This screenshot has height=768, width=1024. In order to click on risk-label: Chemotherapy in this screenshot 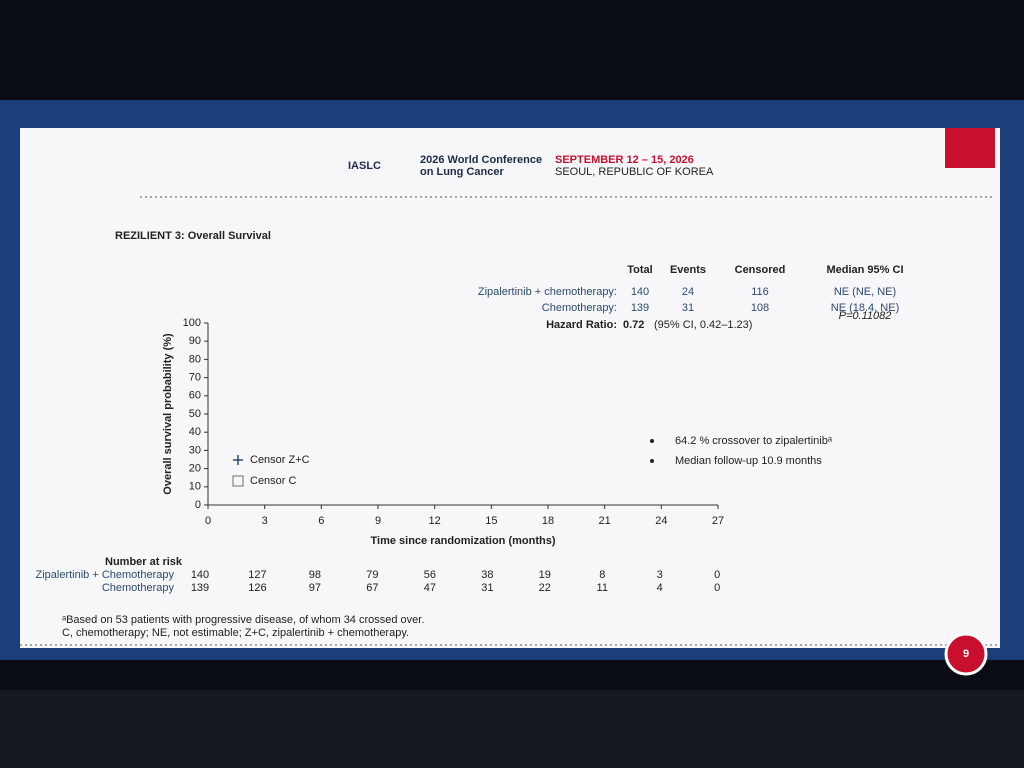, I will do `click(138, 588)`.